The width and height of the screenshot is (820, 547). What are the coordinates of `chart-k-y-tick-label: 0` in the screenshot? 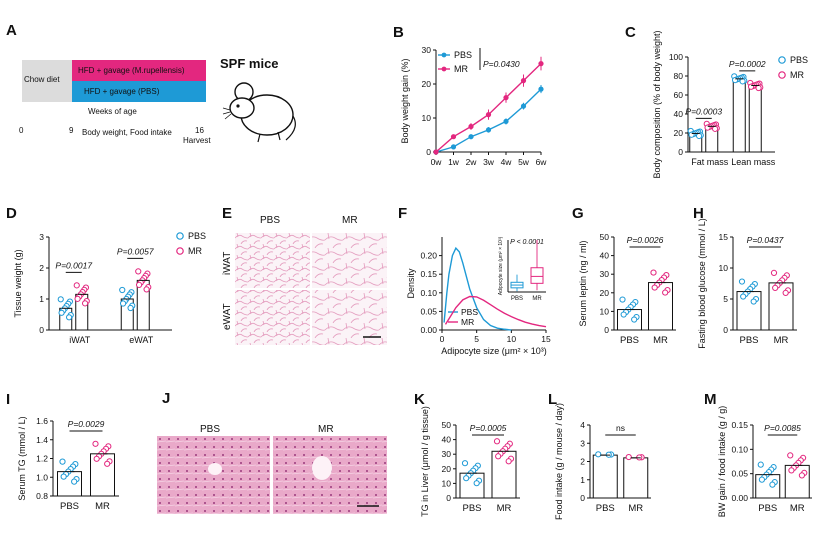 It's located at (448, 498).